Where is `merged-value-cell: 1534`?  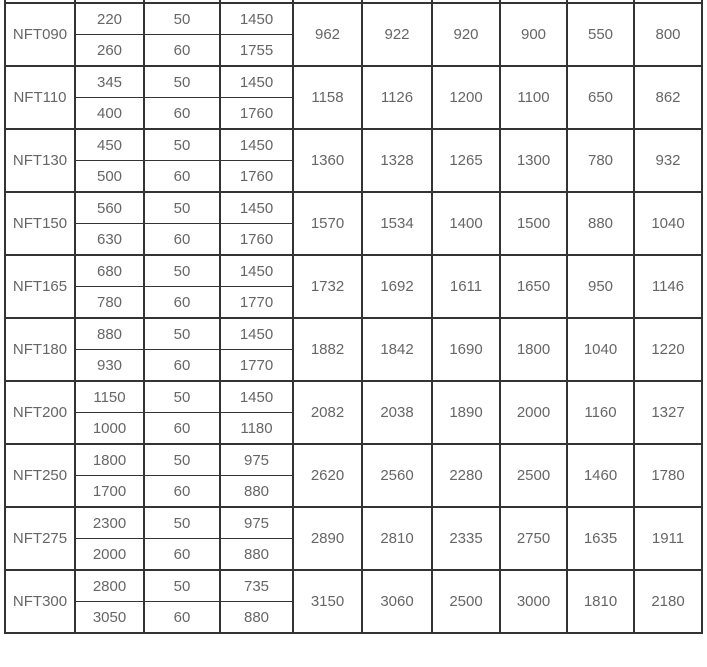 merged-value-cell: 1534 is located at coordinates (397, 223).